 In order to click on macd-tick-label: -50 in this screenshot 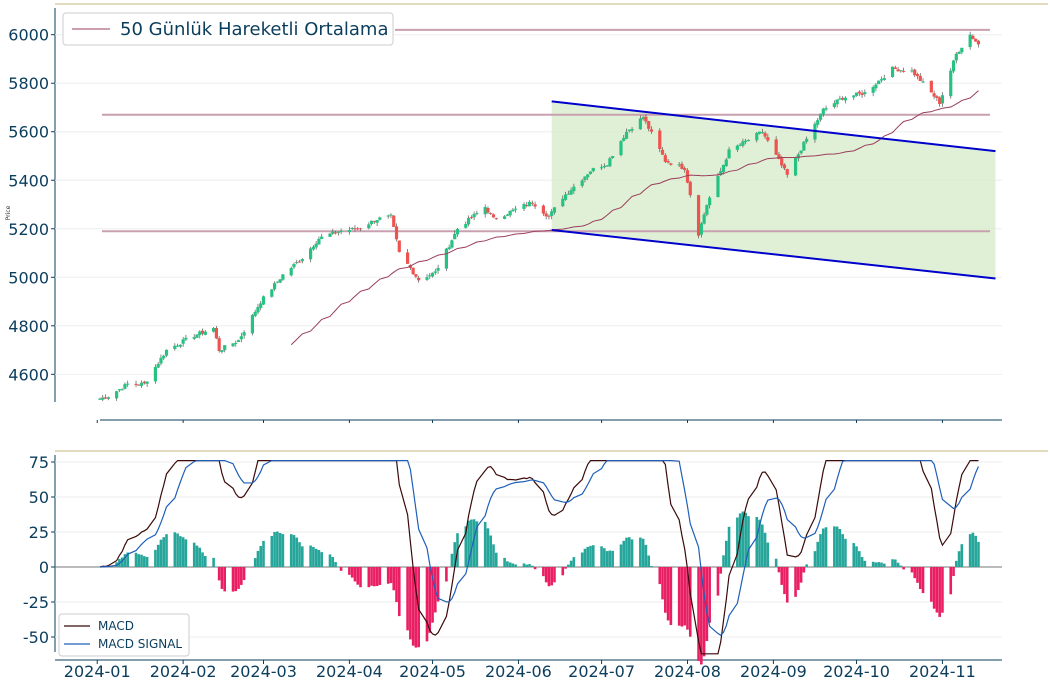, I will do `click(36, 637)`.